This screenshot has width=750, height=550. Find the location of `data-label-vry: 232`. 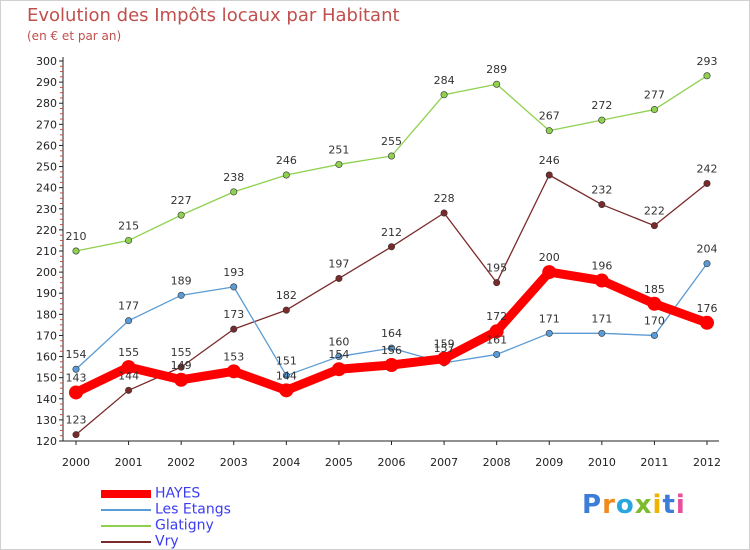

data-label-vry: 232 is located at coordinates (601, 190).